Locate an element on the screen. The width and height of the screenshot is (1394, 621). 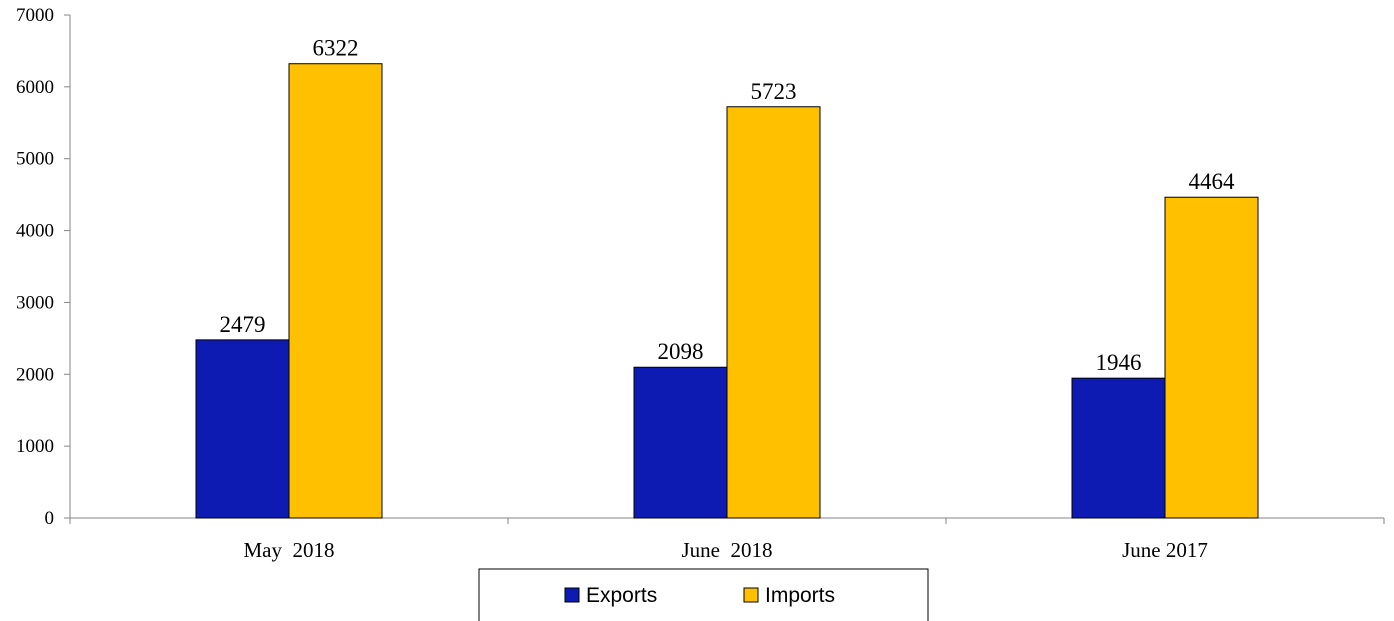
x-axis: May 2018 June 2018 June 2017 is located at coordinates (727, 539).